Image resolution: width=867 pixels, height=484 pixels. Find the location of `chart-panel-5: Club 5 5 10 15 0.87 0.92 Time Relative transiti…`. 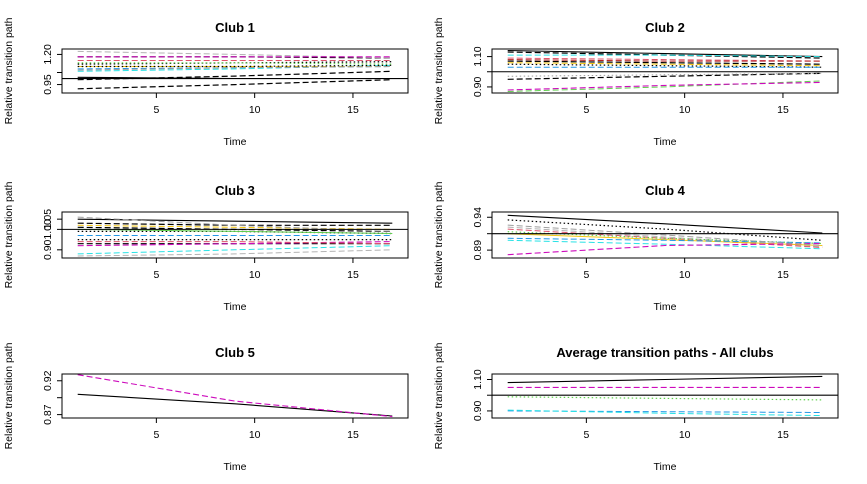

chart-panel-5: Club 5 5 10 15 0.87 0.92 Time Relative transiti… is located at coordinates (206, 407).